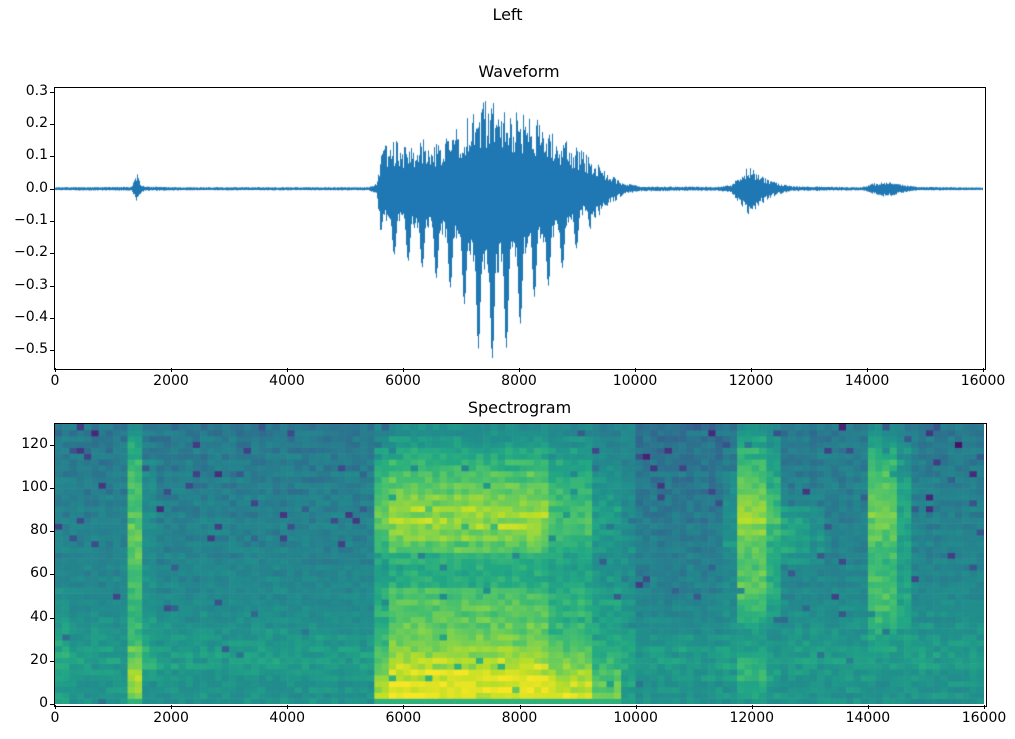 The image size is (1015, 739). Describe the element at coordinates (868, 718) in the screenshot. I see `spectrogram-x-tick-label: 14000` at that location.